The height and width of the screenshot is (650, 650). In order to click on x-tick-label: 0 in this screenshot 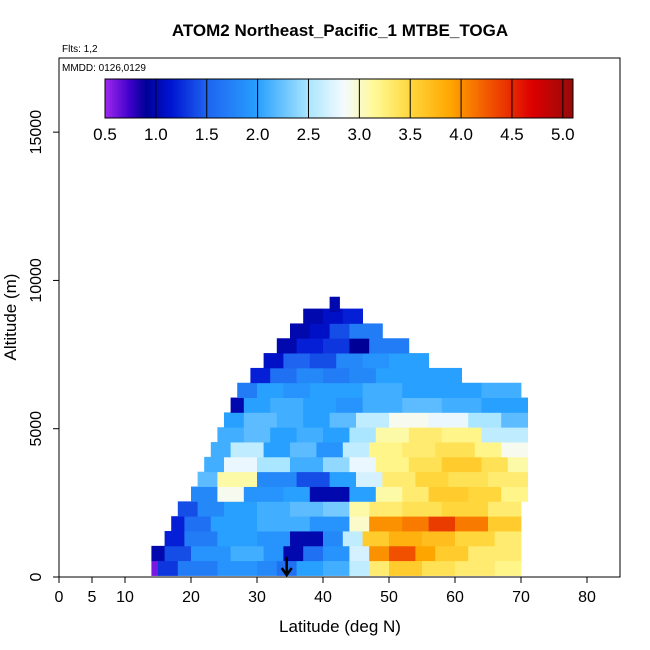, I will do `click(59, 597)`.